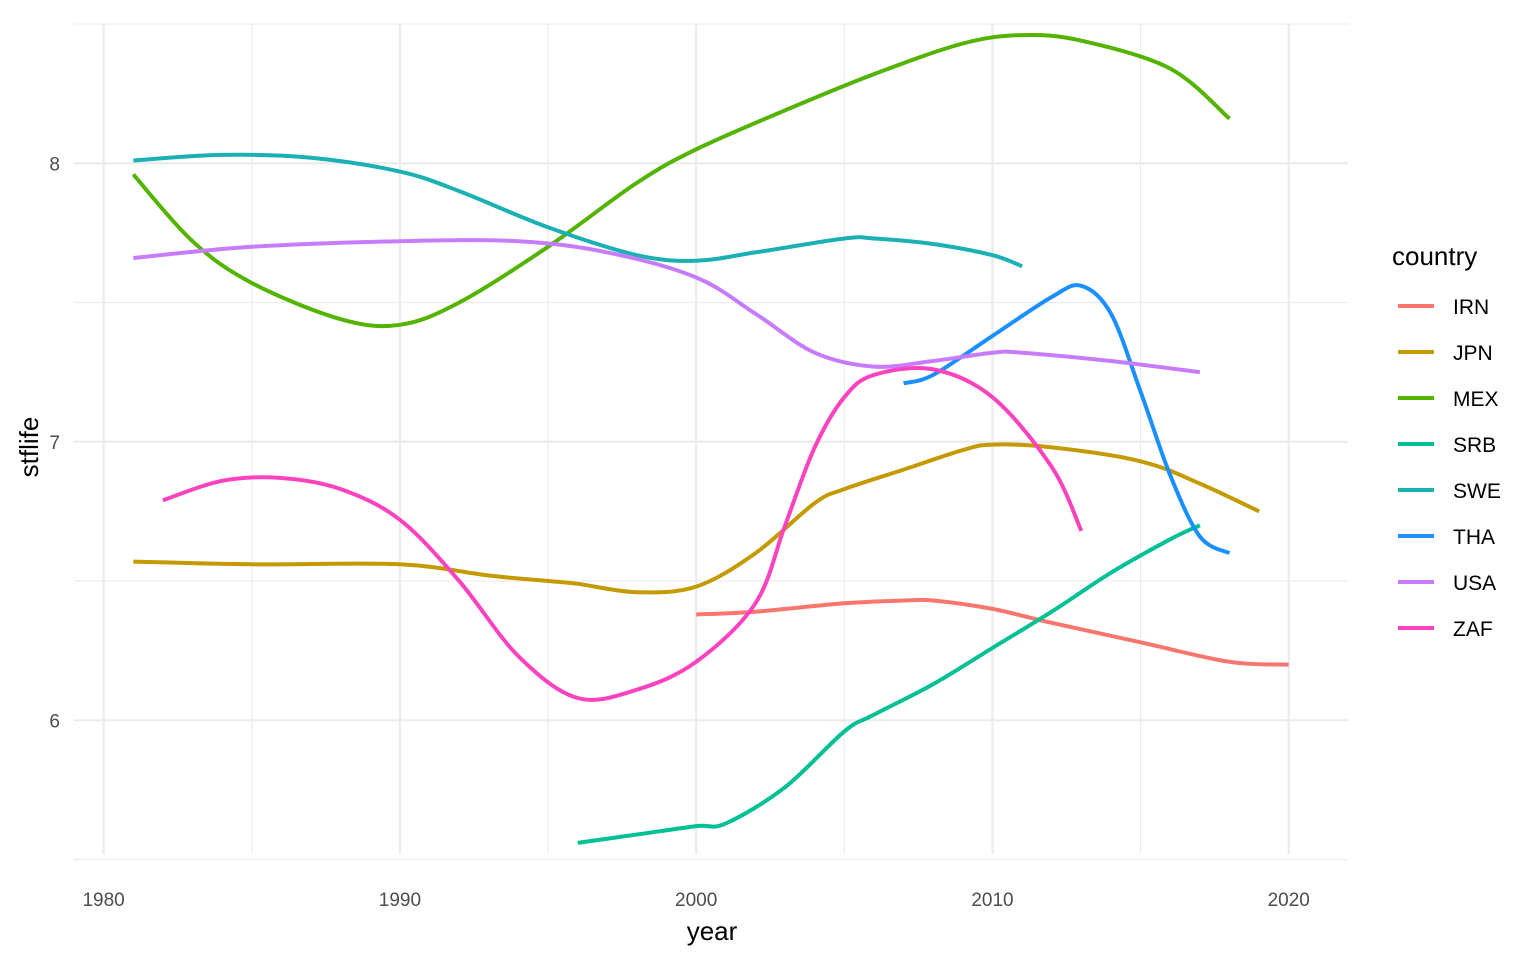  I want to click on legend-item-srb: SRB, so click(1447, 445).